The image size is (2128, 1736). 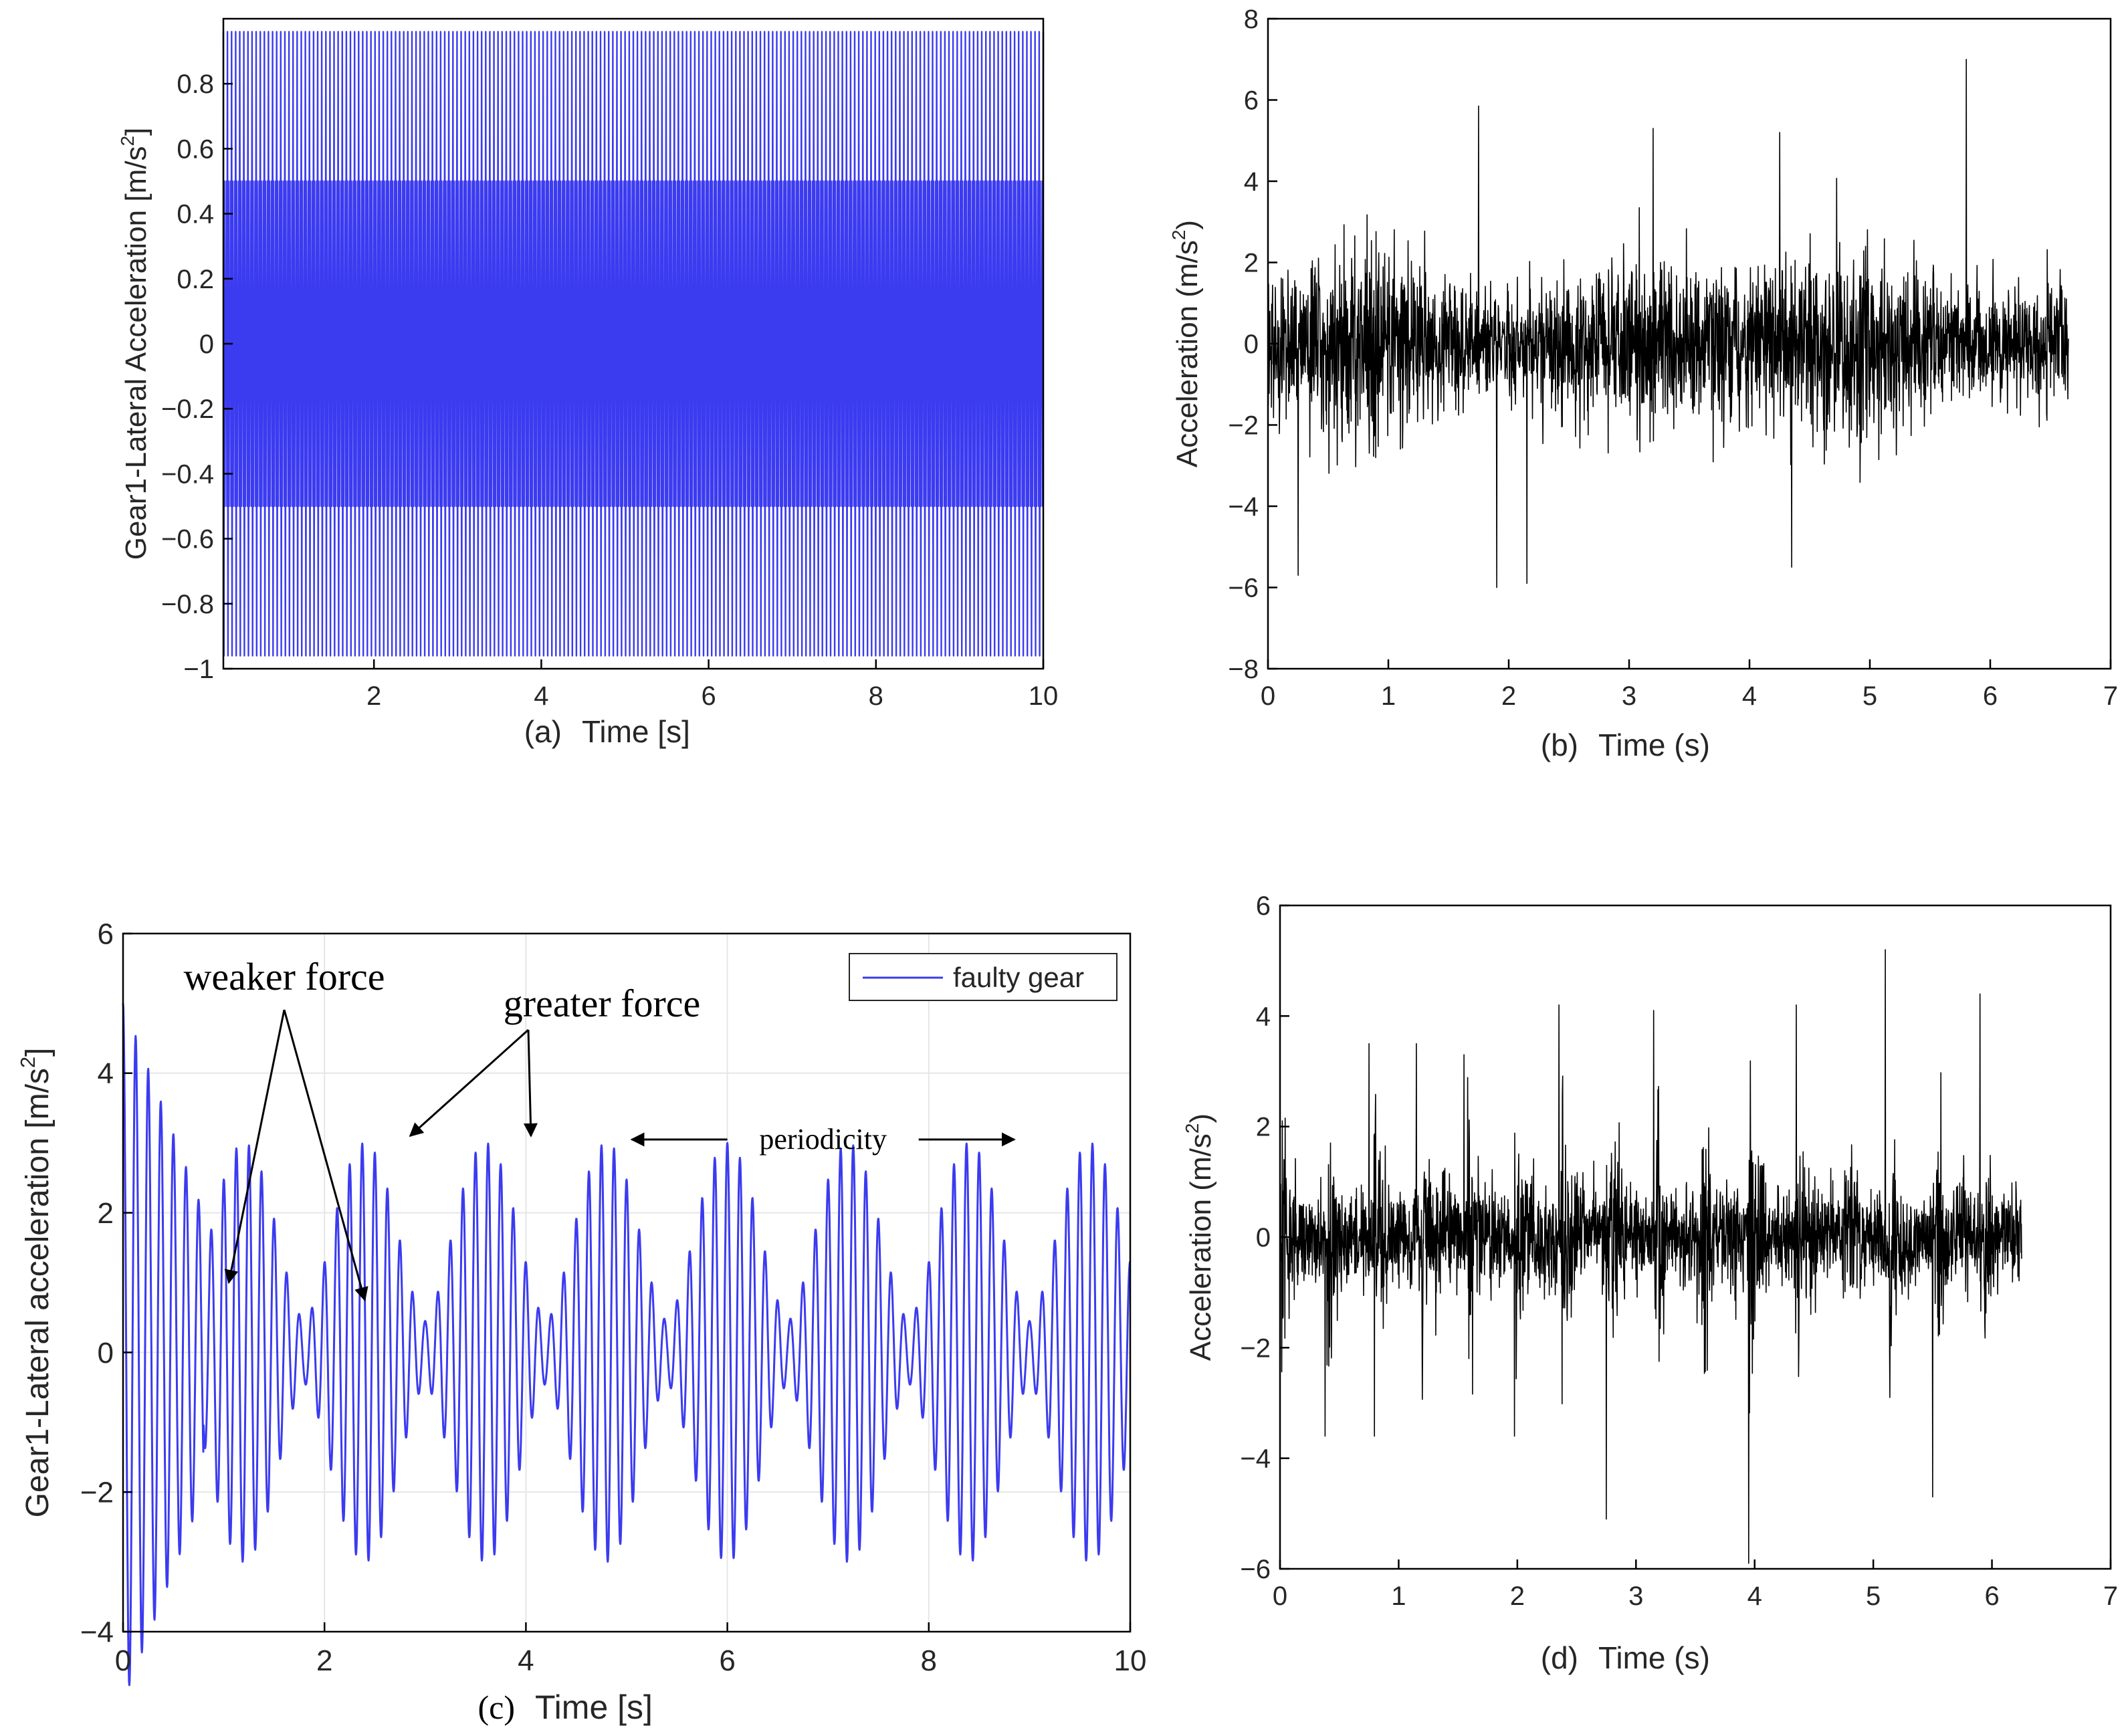 I want to click on series-line-measured-acceleration-faulty, so click(x=1650, y=1256).